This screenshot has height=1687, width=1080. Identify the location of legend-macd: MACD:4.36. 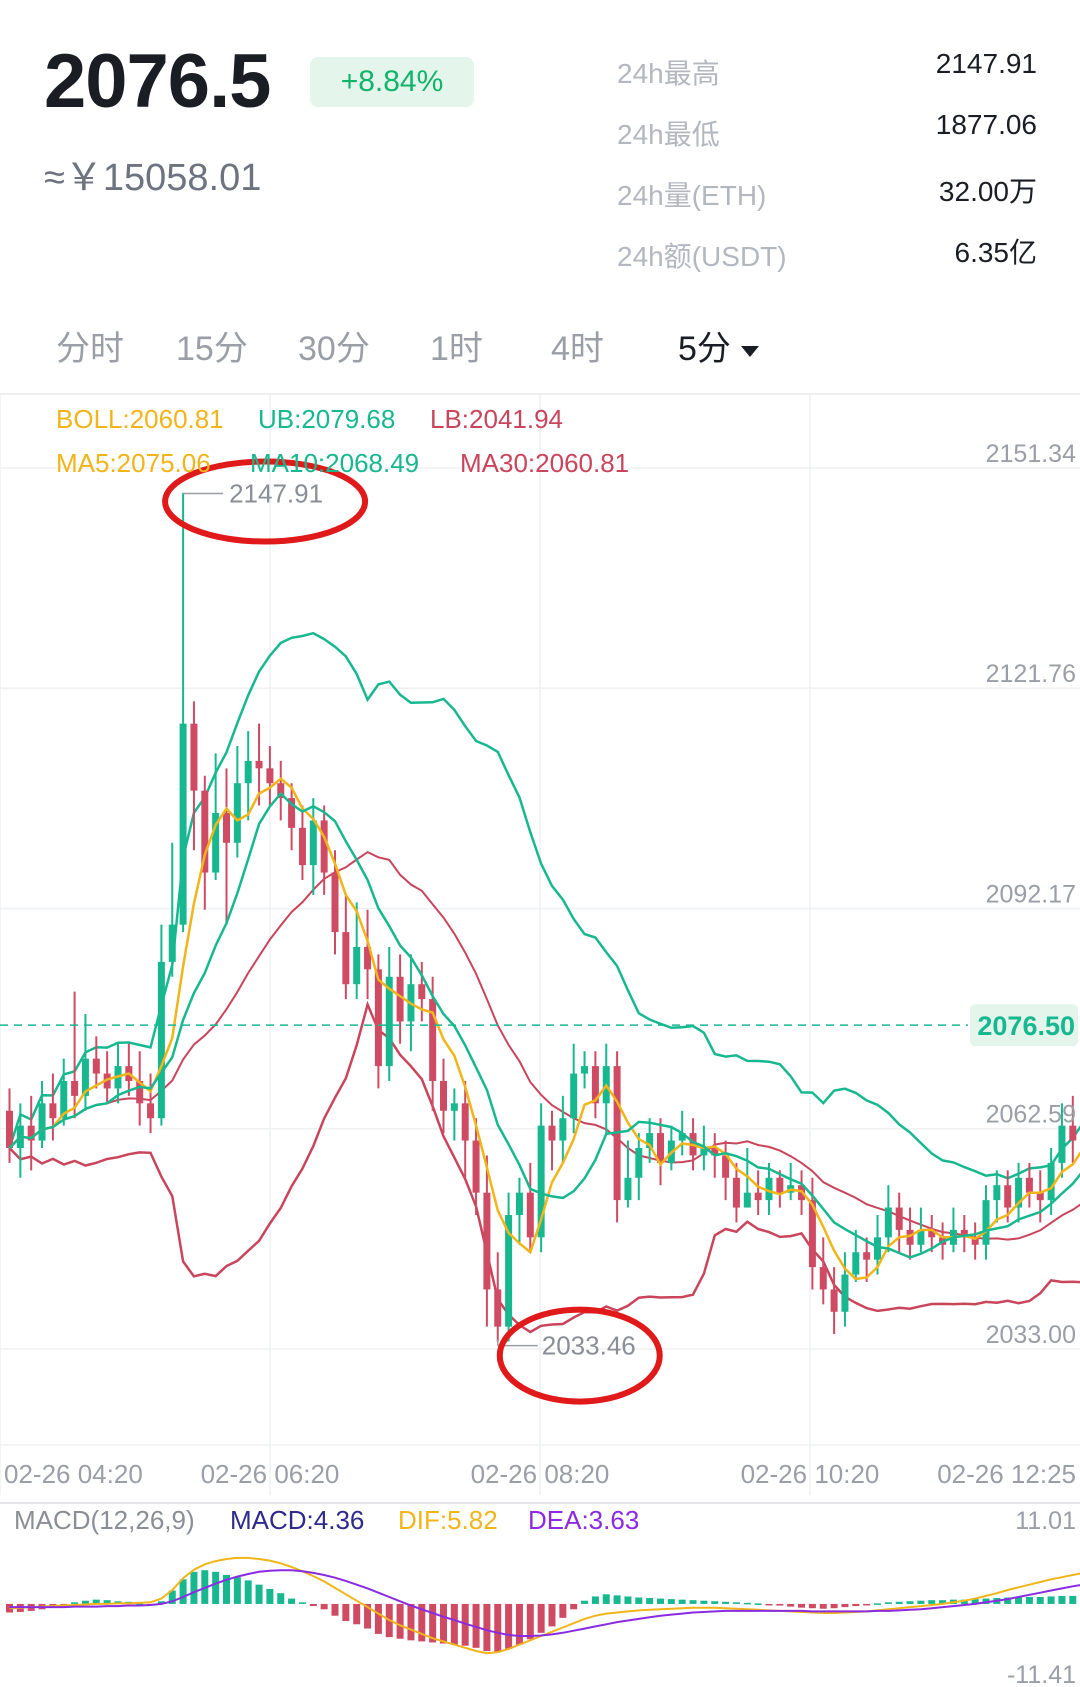
(297, 1520).